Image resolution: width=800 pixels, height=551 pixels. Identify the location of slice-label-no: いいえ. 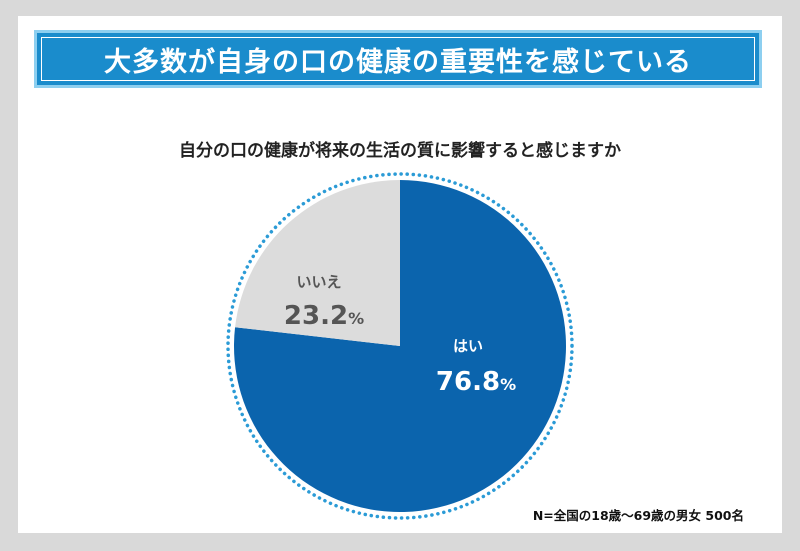
(318, 282).